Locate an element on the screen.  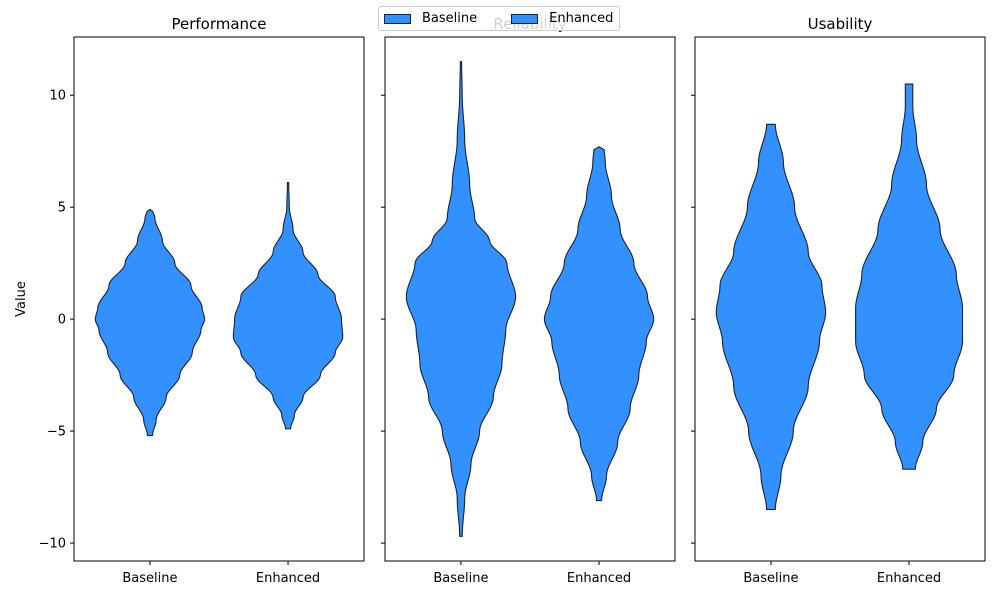
legend-swatch-baseline is located at coordinates (397, 18).